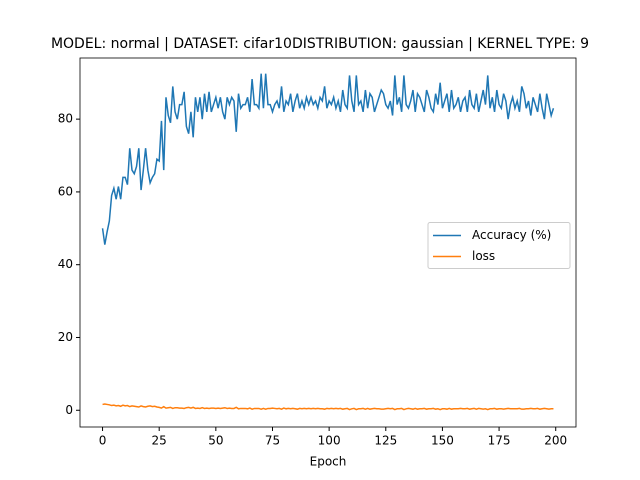 Image resolution: width=640 pixels, height=480 pixels. I want to click on x-tick-label: 0, so click(103, 441).